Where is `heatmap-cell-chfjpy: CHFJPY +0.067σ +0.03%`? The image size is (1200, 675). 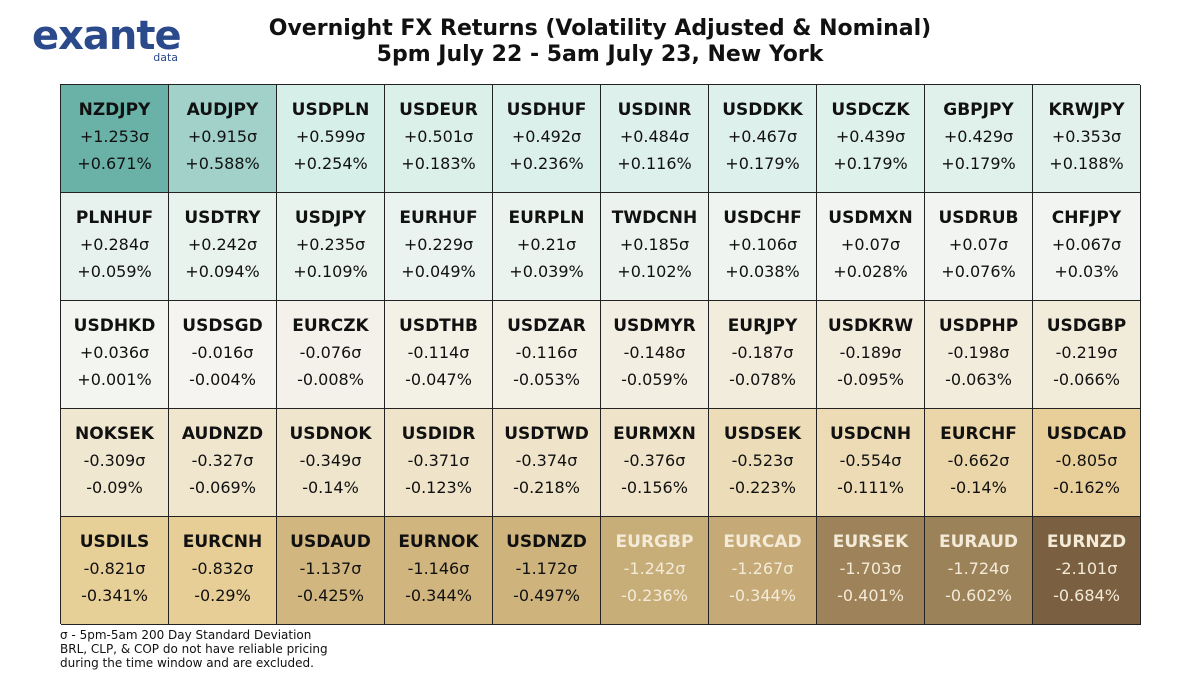
heatmap-cell-chfjpy: CHFJPY +0.067σ +0.03% is located at coordinates (1087, 247).